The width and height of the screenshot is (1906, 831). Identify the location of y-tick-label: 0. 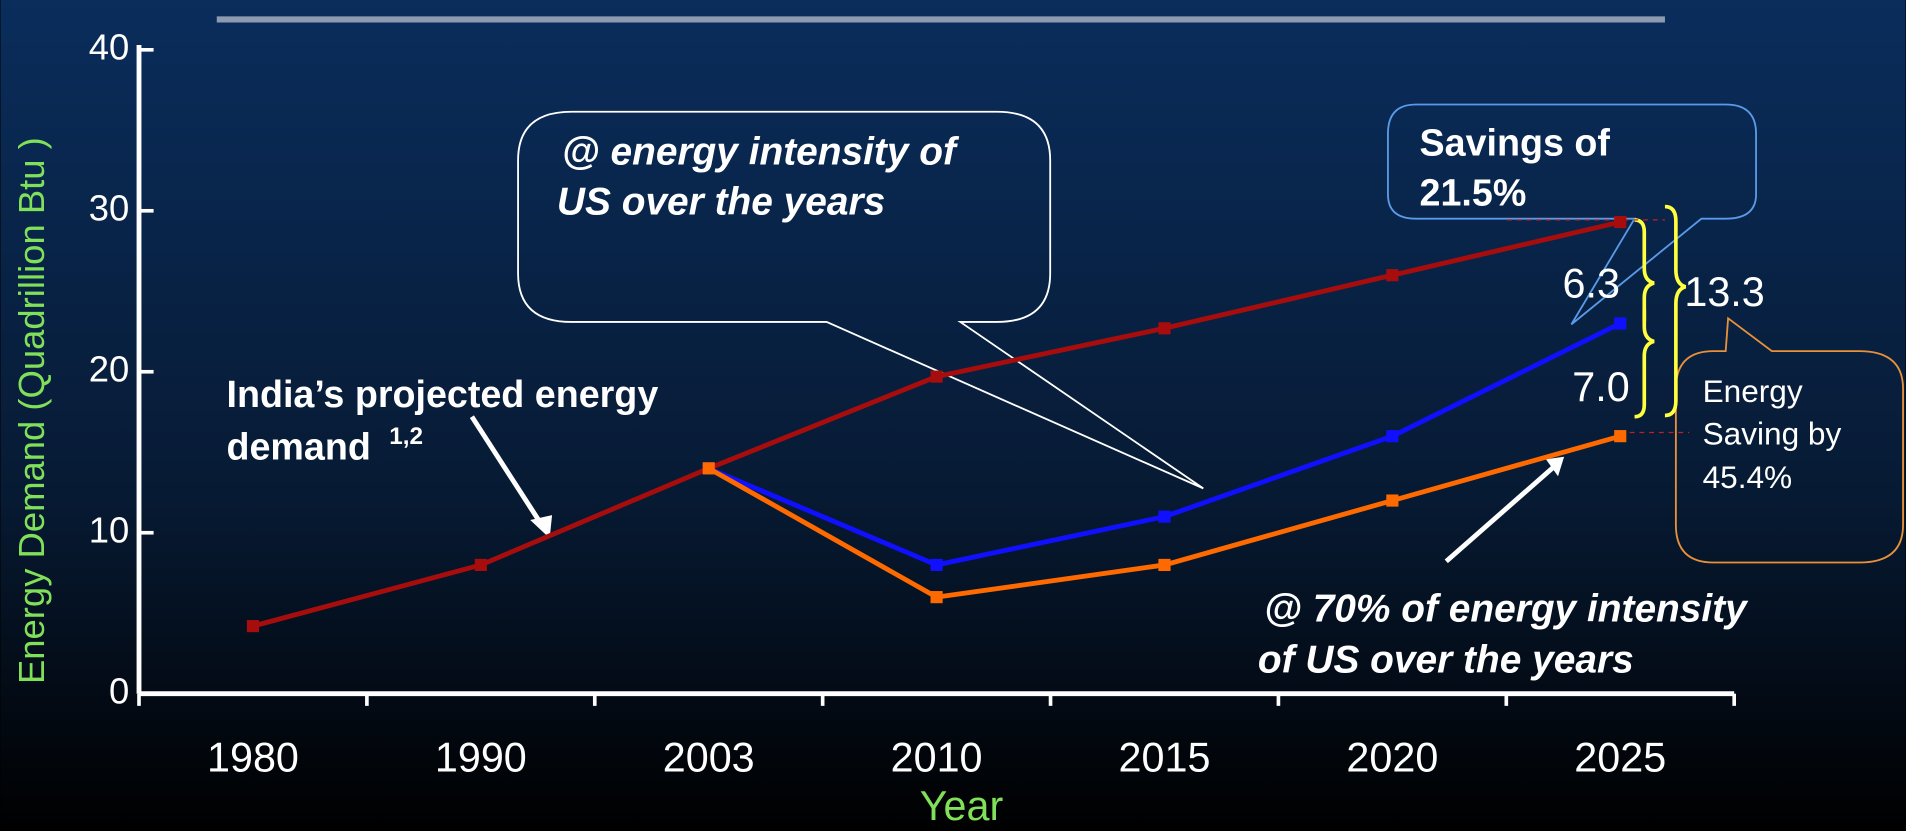
(119, 690).